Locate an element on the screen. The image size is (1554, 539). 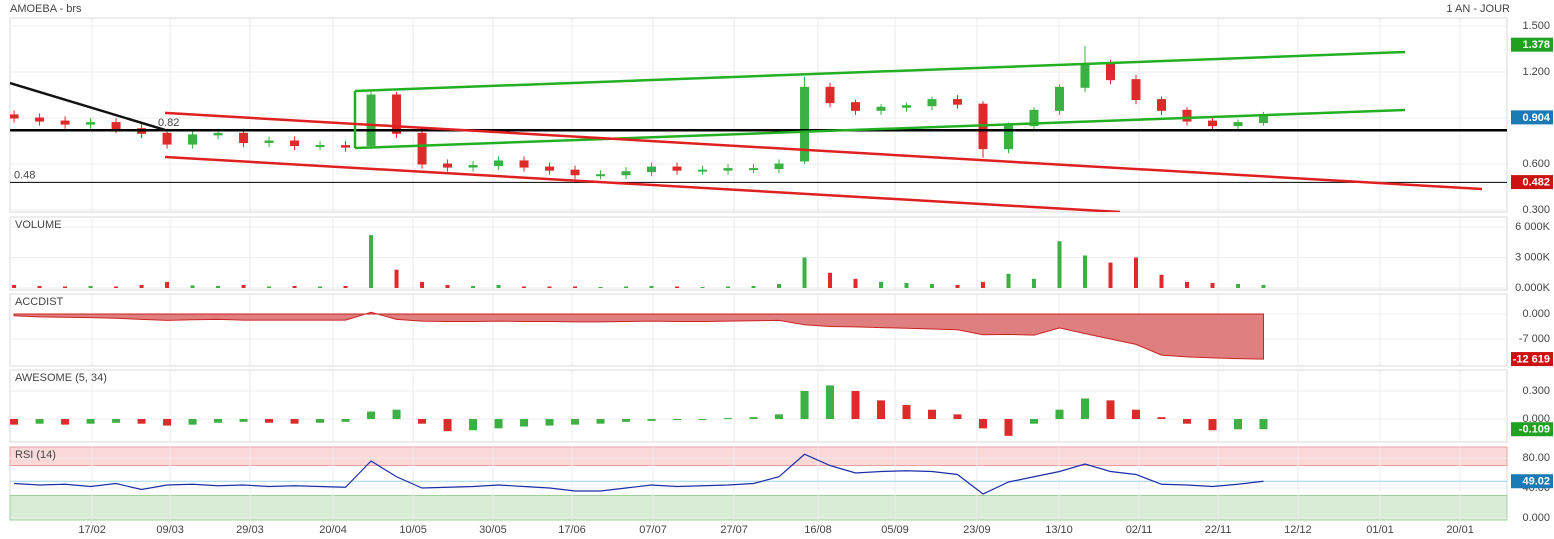
period: 1 AN - JOUR is located at coordinates (1478, 9).